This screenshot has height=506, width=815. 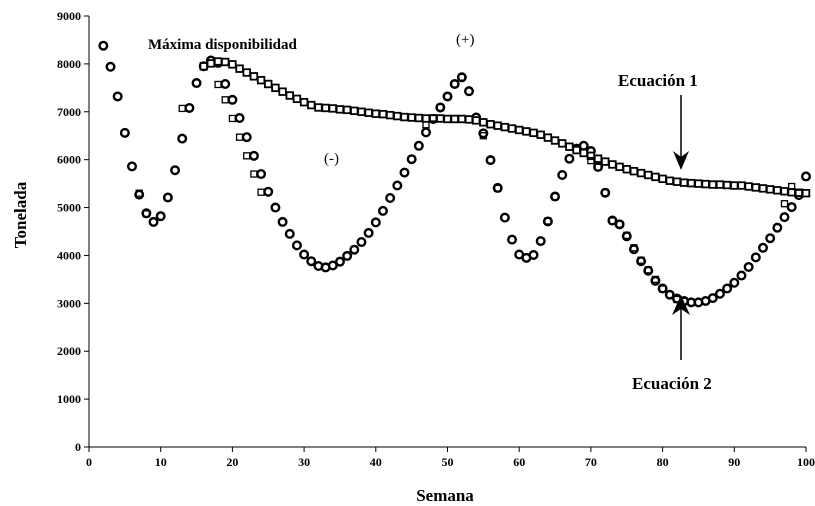 I want to click on x-tick-label: 90, so click(x=734, y=462).